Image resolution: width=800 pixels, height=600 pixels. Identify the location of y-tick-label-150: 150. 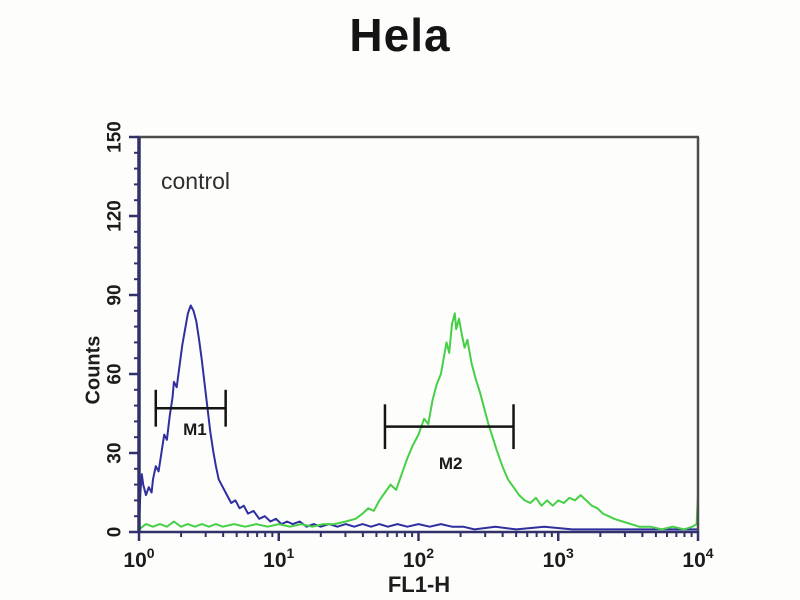
(115, 137).